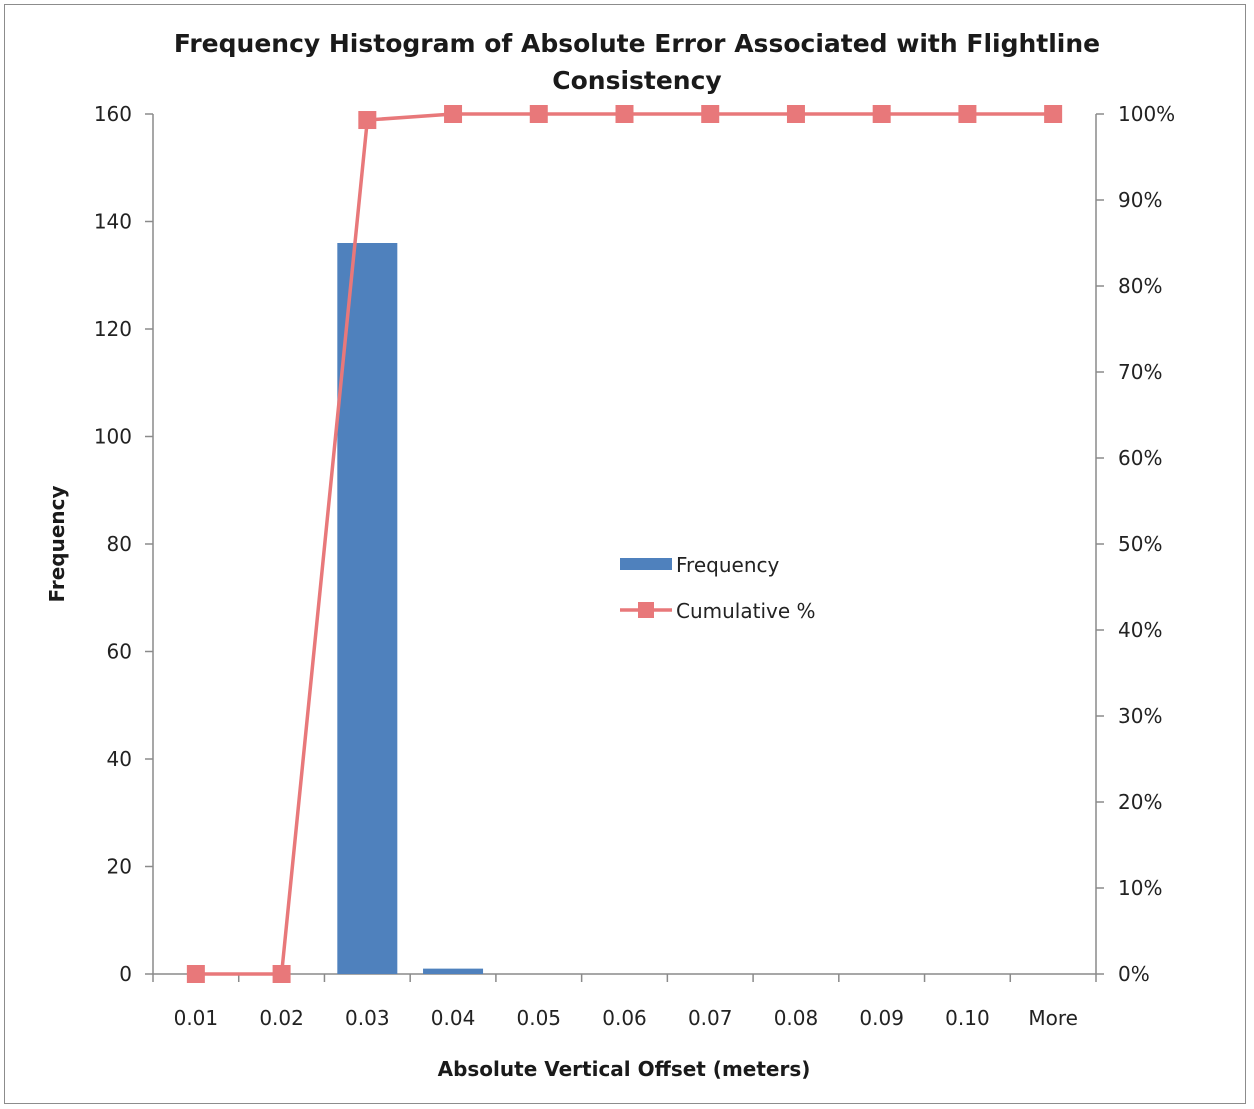 This screenshot has width=1254, height=1109. I want to click on right-tick-label: 80%, so click(1140, 286).